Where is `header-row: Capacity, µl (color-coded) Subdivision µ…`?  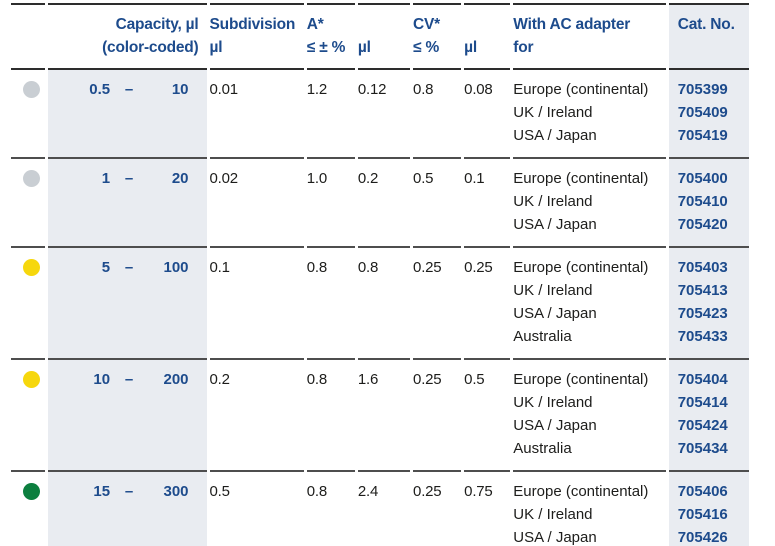 header-row: Capacity, µl (color-coded) Subdivision µ… is located at coordinates (380, 36).